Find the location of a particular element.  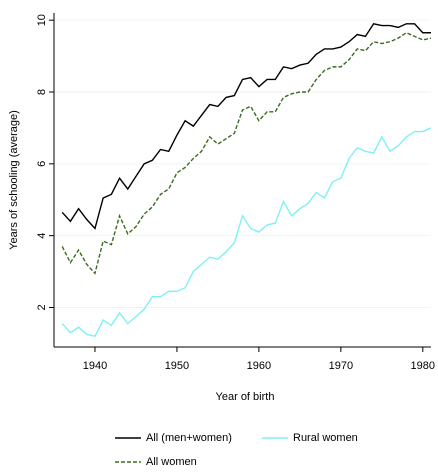

y-tick-label: 6 is located at coordinates (42, 164).